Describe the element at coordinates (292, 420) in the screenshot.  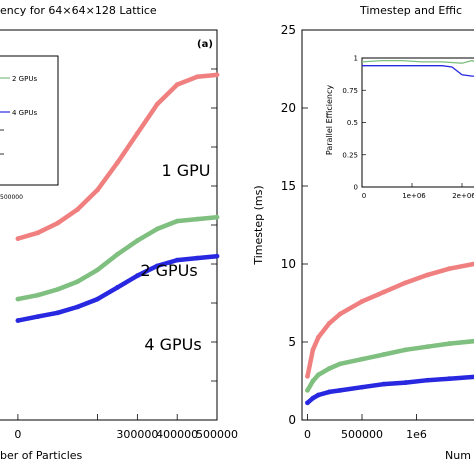
I see `panel-b-y-tick-label: 0` at that location.